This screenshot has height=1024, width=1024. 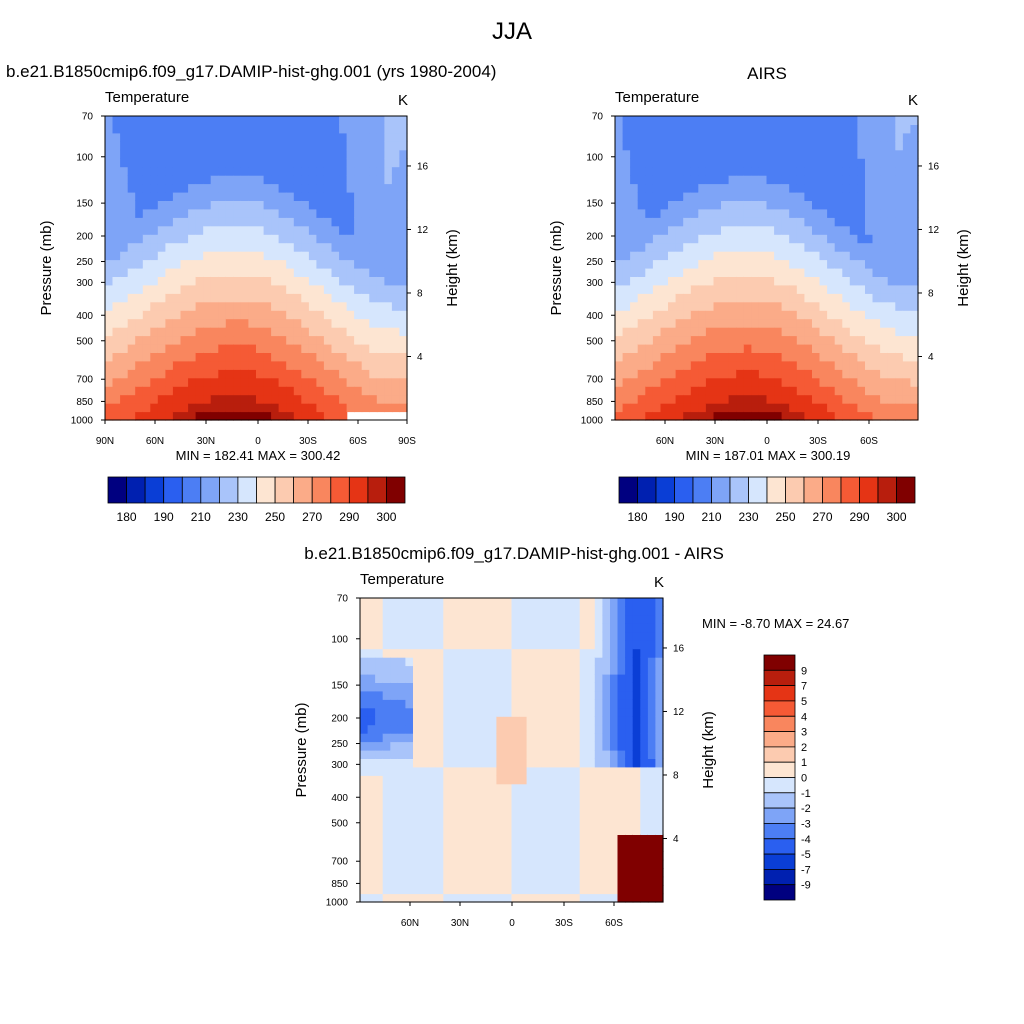 I want to click on x-tick-label: 30N, so click(x=460, y=923).